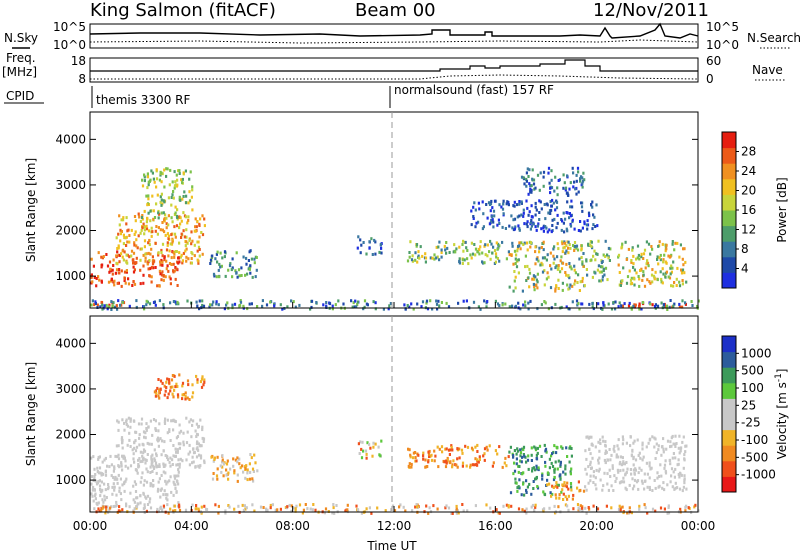  Describe the element at coordinates (729, 406) in the screenshot. I see `velocity-colorbar-swatch` at that location.